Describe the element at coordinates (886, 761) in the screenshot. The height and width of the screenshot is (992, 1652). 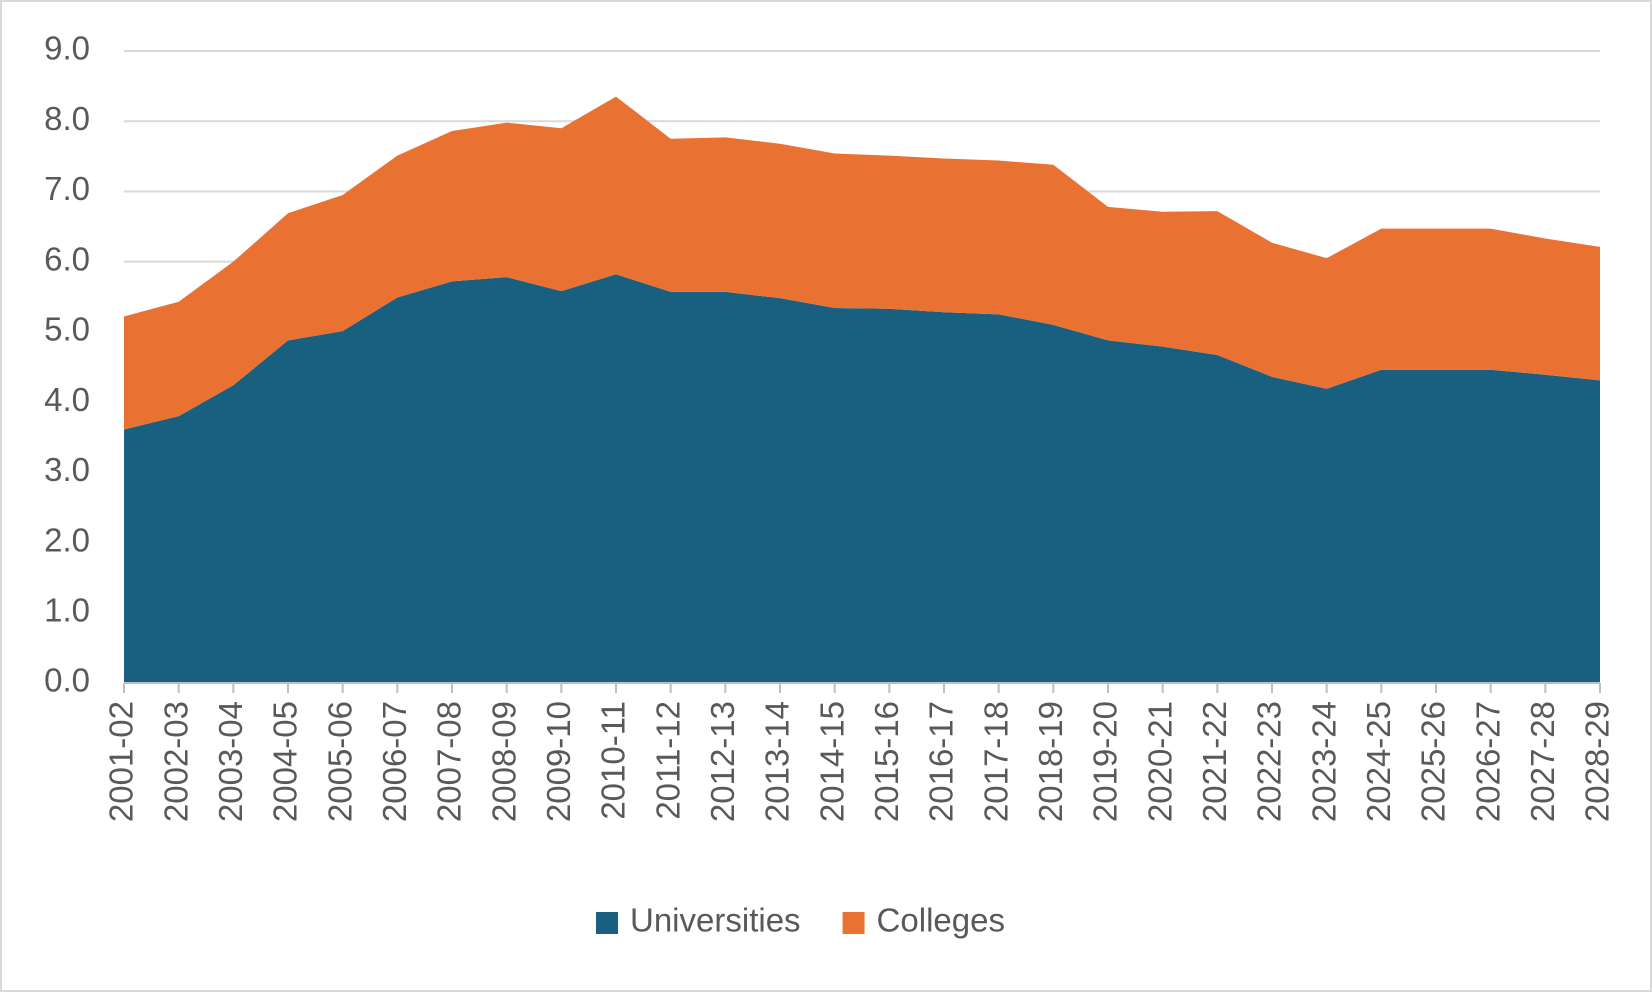
I see `x-tick-label: 2015-16` at that location.